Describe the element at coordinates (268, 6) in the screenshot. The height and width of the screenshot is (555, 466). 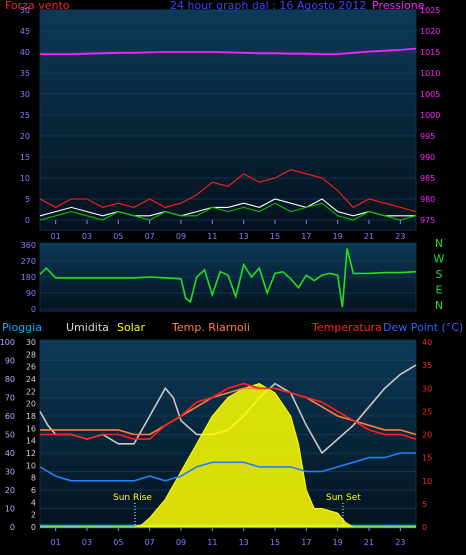
I see `chart-title: 24 hour graph dal : 16 Agosto 2012` at that location.